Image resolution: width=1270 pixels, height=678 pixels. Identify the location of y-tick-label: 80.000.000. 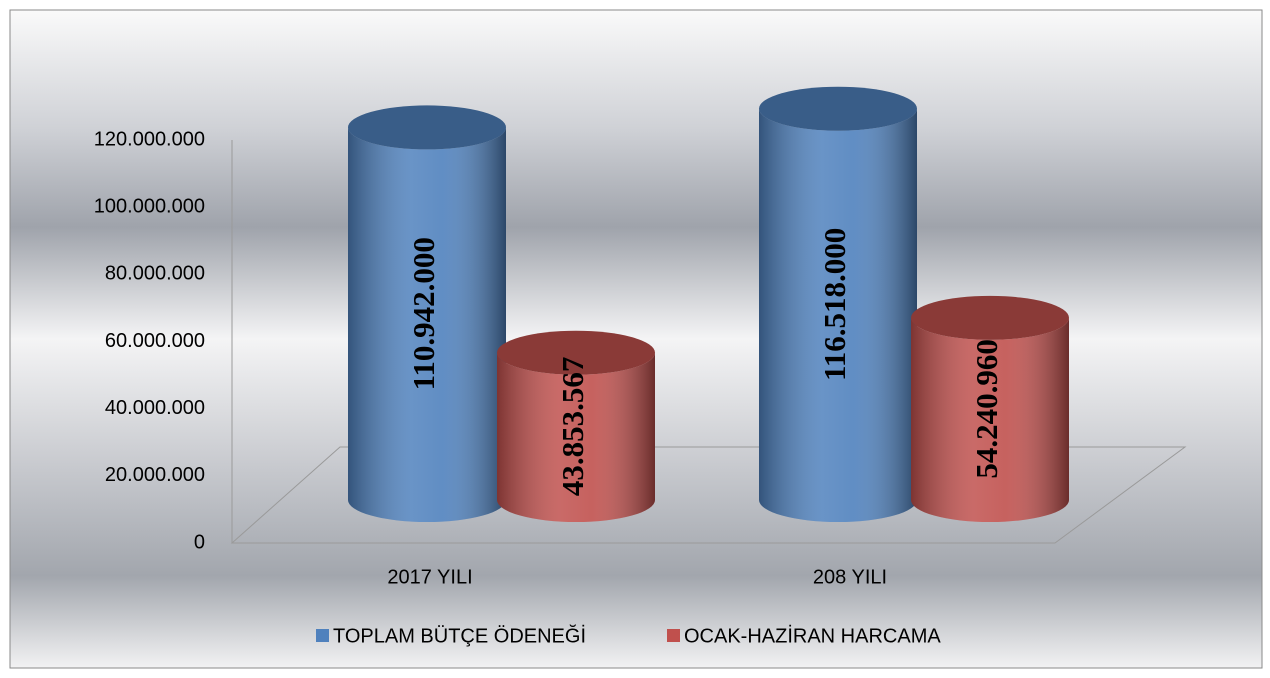
(155, 274).